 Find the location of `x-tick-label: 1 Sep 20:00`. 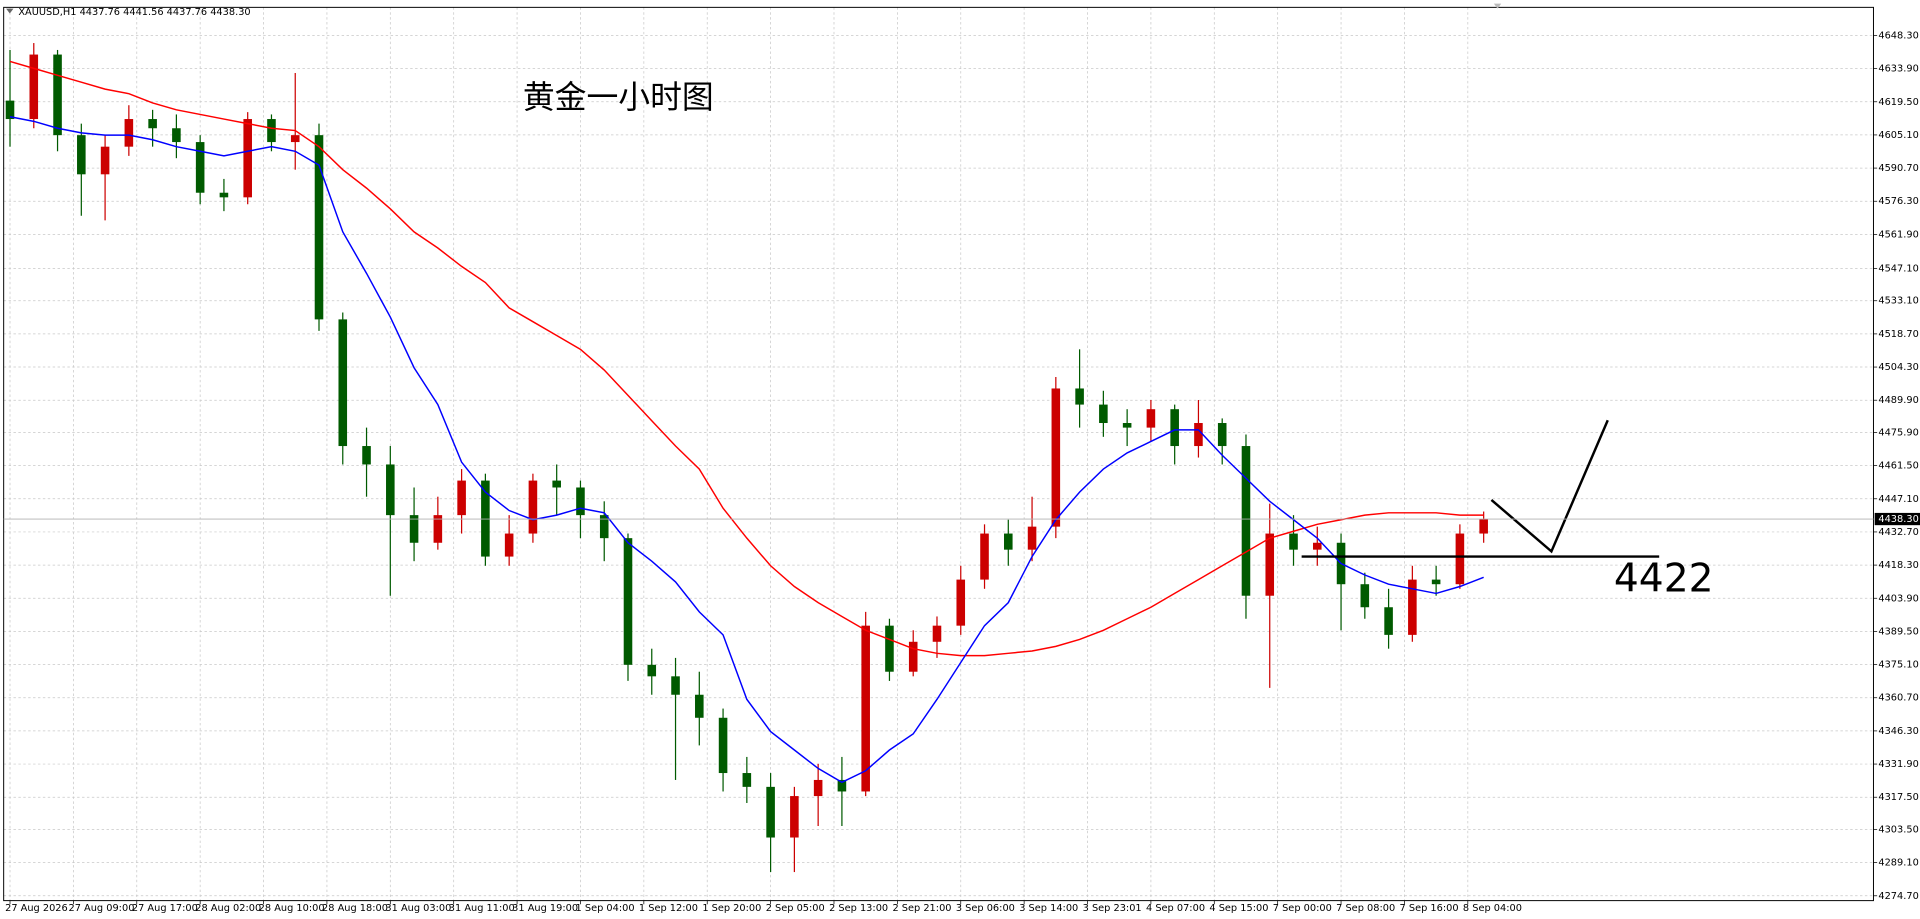

x-tick-label: 1 Sep 20:00 is located at coordinates (731, 908).